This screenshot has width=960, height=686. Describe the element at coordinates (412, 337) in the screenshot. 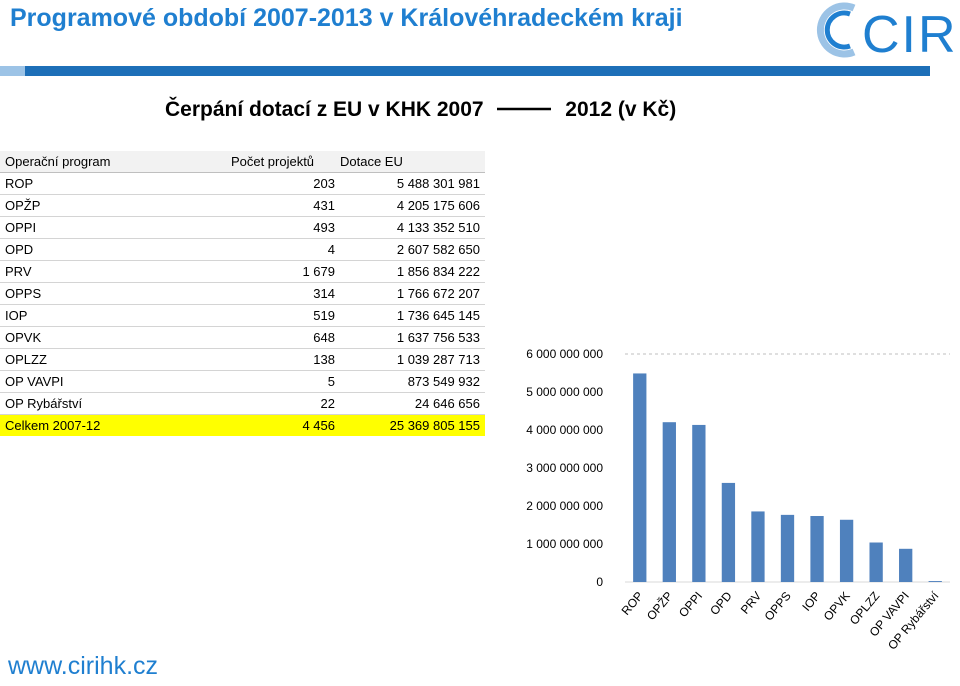

I see `subsidy-cell: 1 637 756 533` at that location.